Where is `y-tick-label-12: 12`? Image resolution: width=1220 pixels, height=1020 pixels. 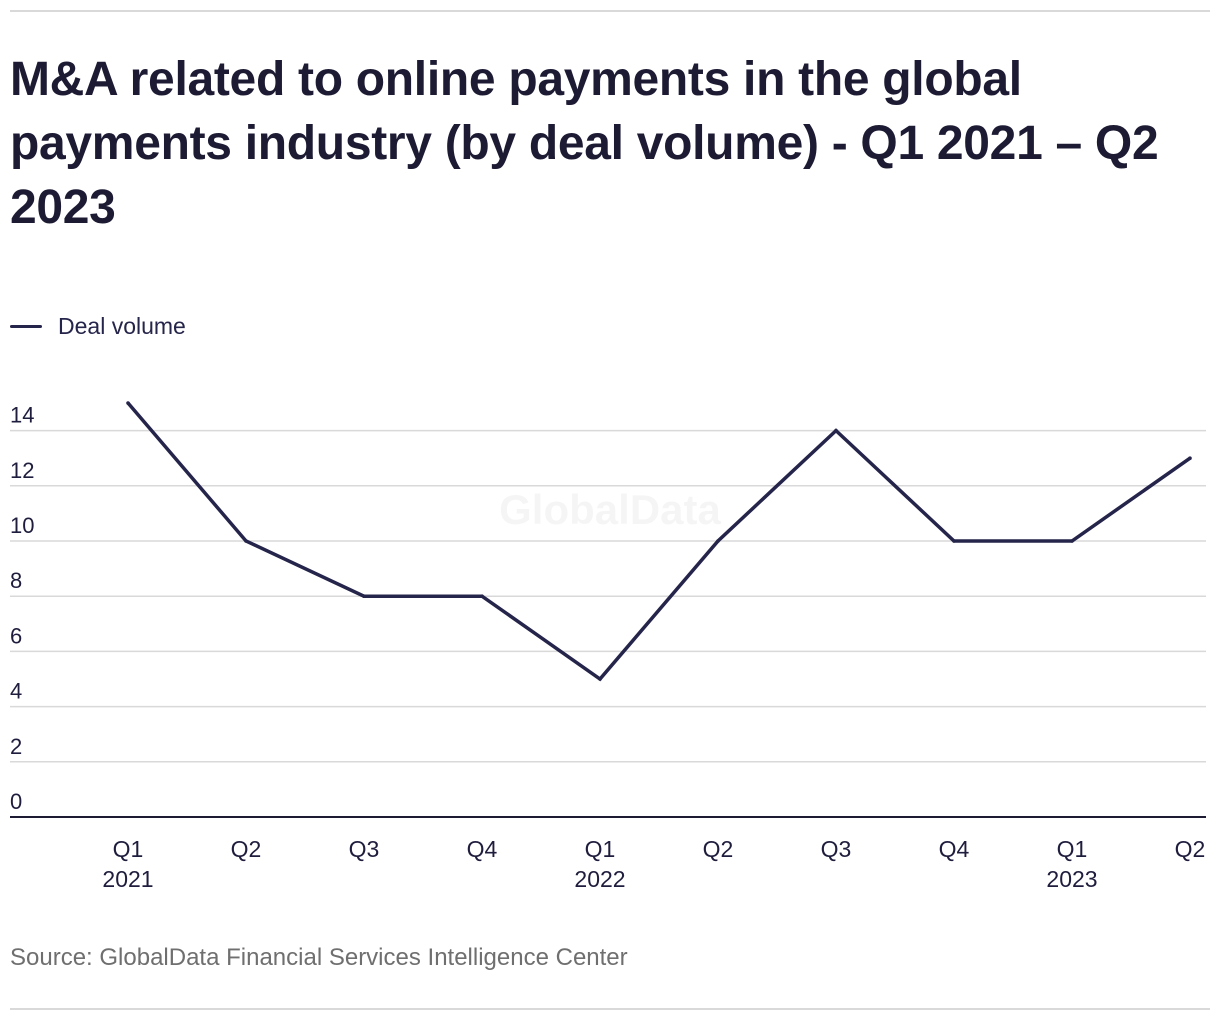 y-tick-label-12: 12 is located at coordinates (22, 470).